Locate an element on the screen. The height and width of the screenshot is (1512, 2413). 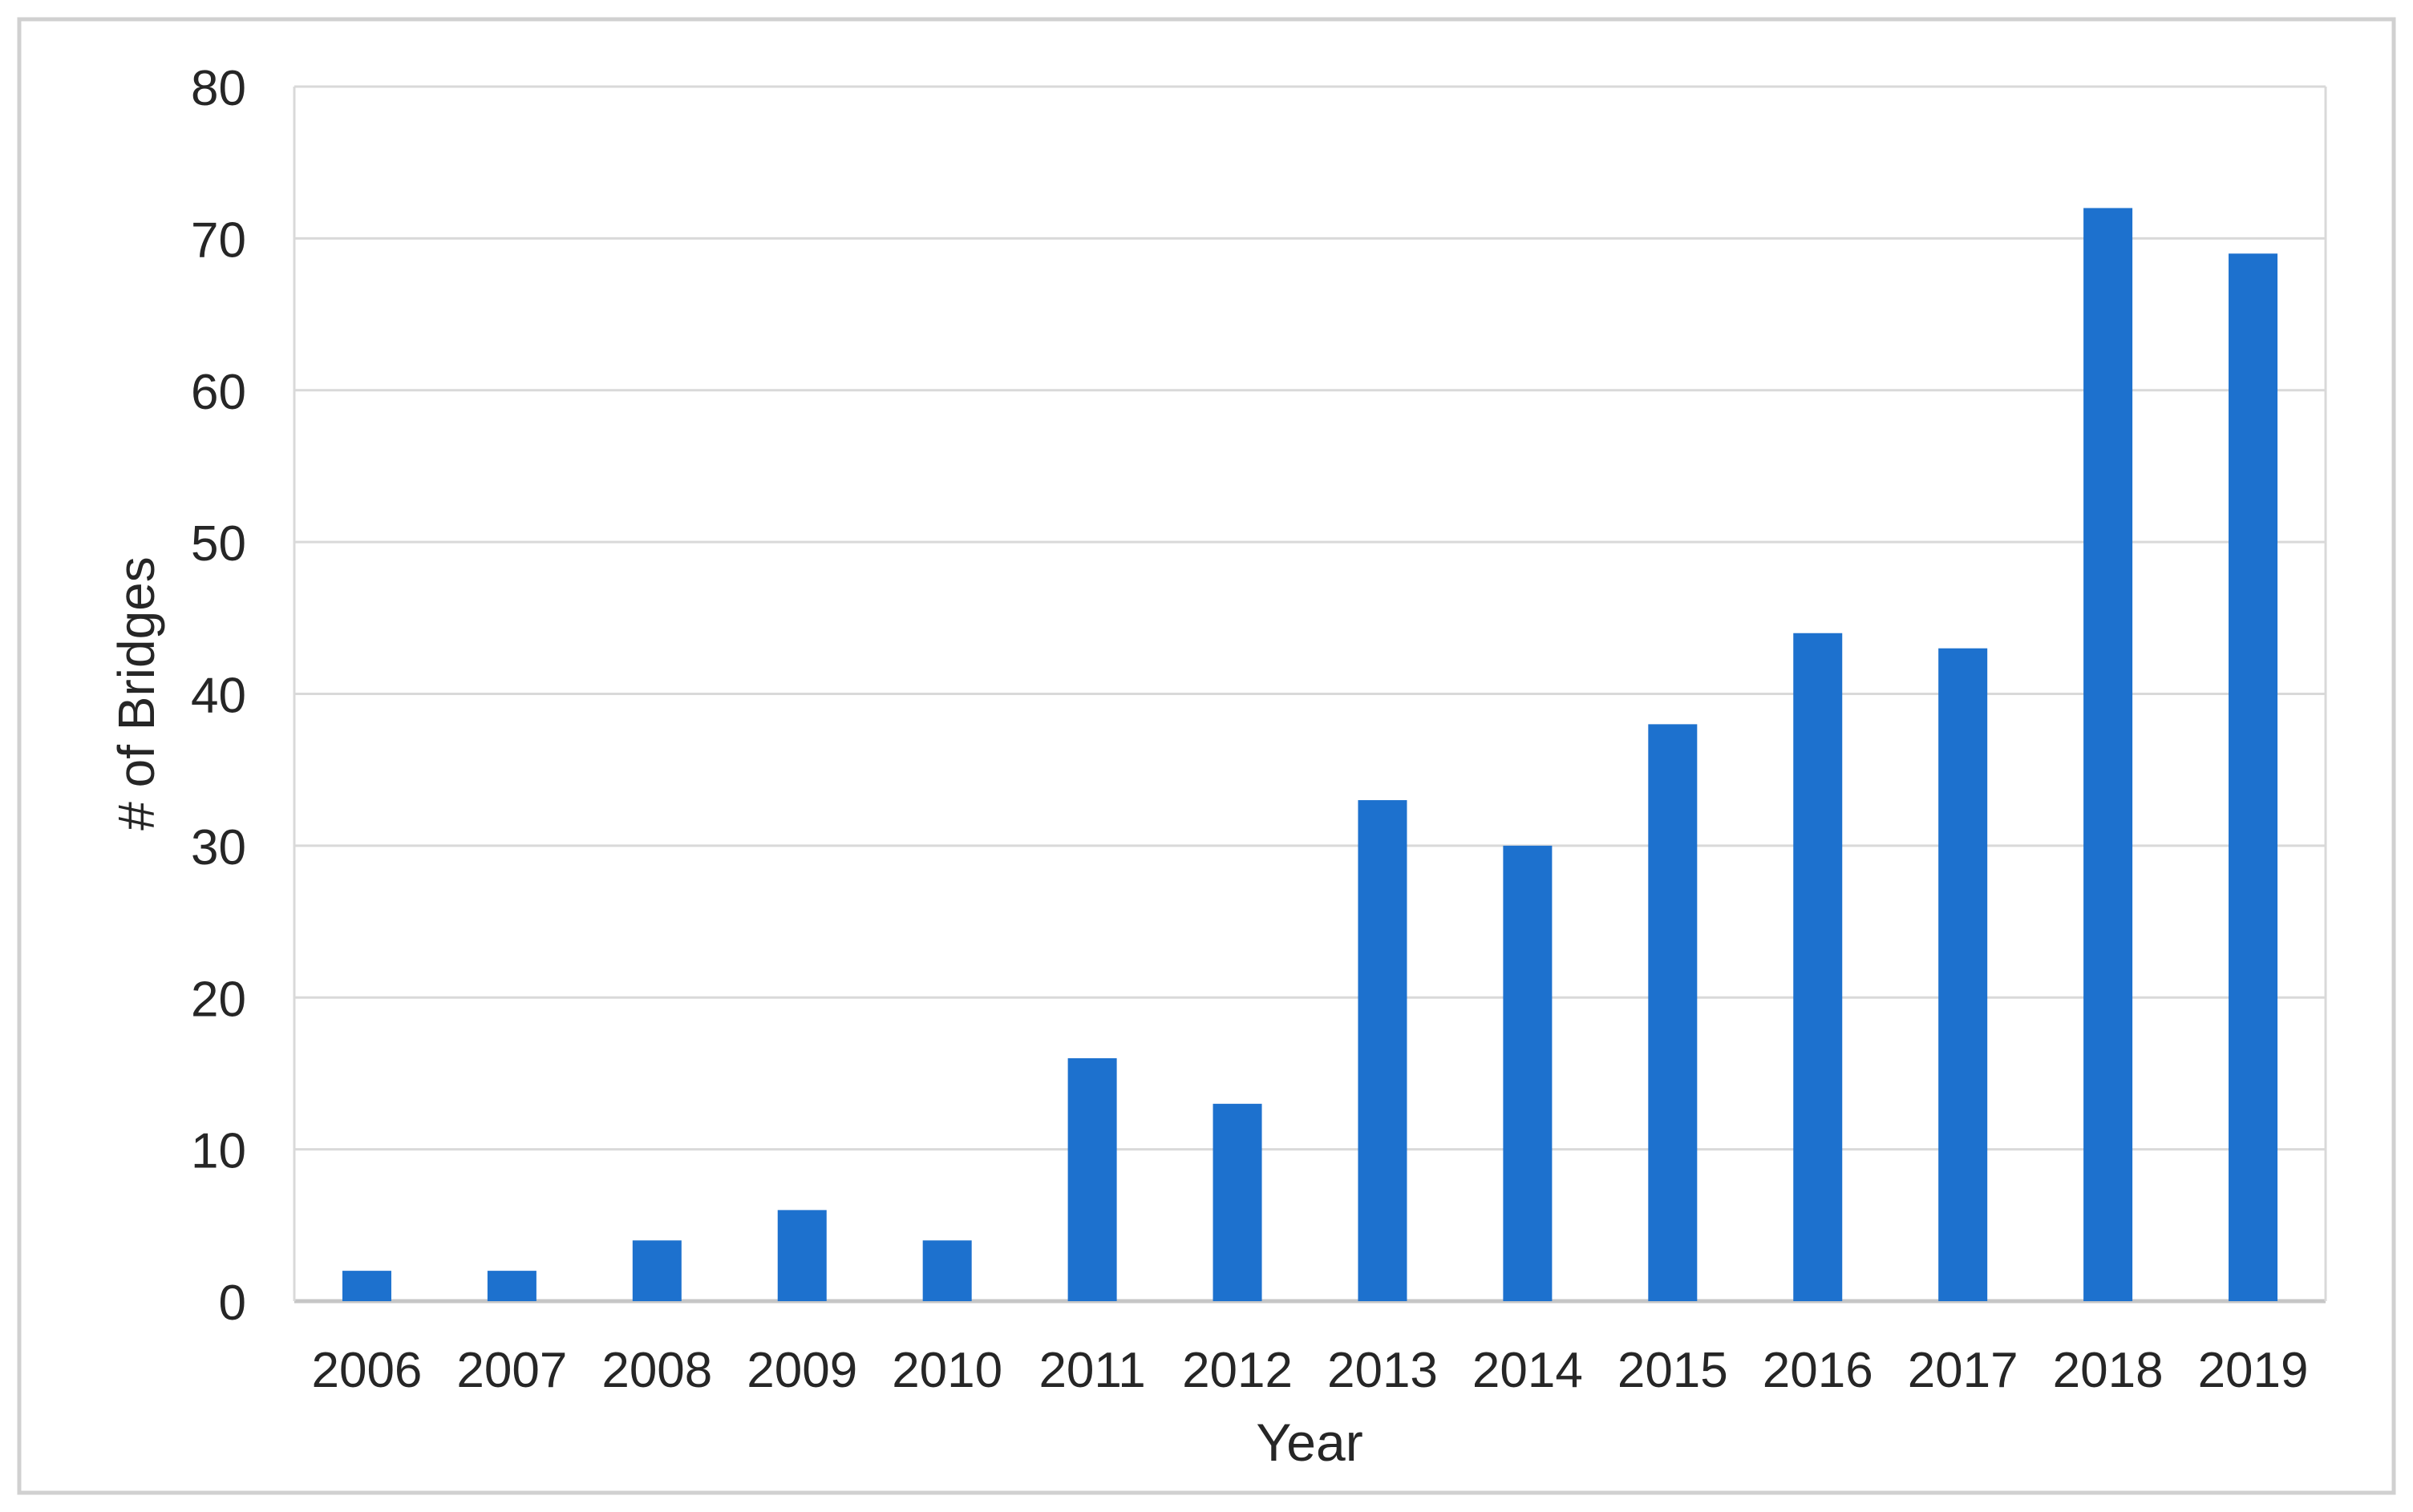
bar-2009 is located at coordinates (802, 1255).